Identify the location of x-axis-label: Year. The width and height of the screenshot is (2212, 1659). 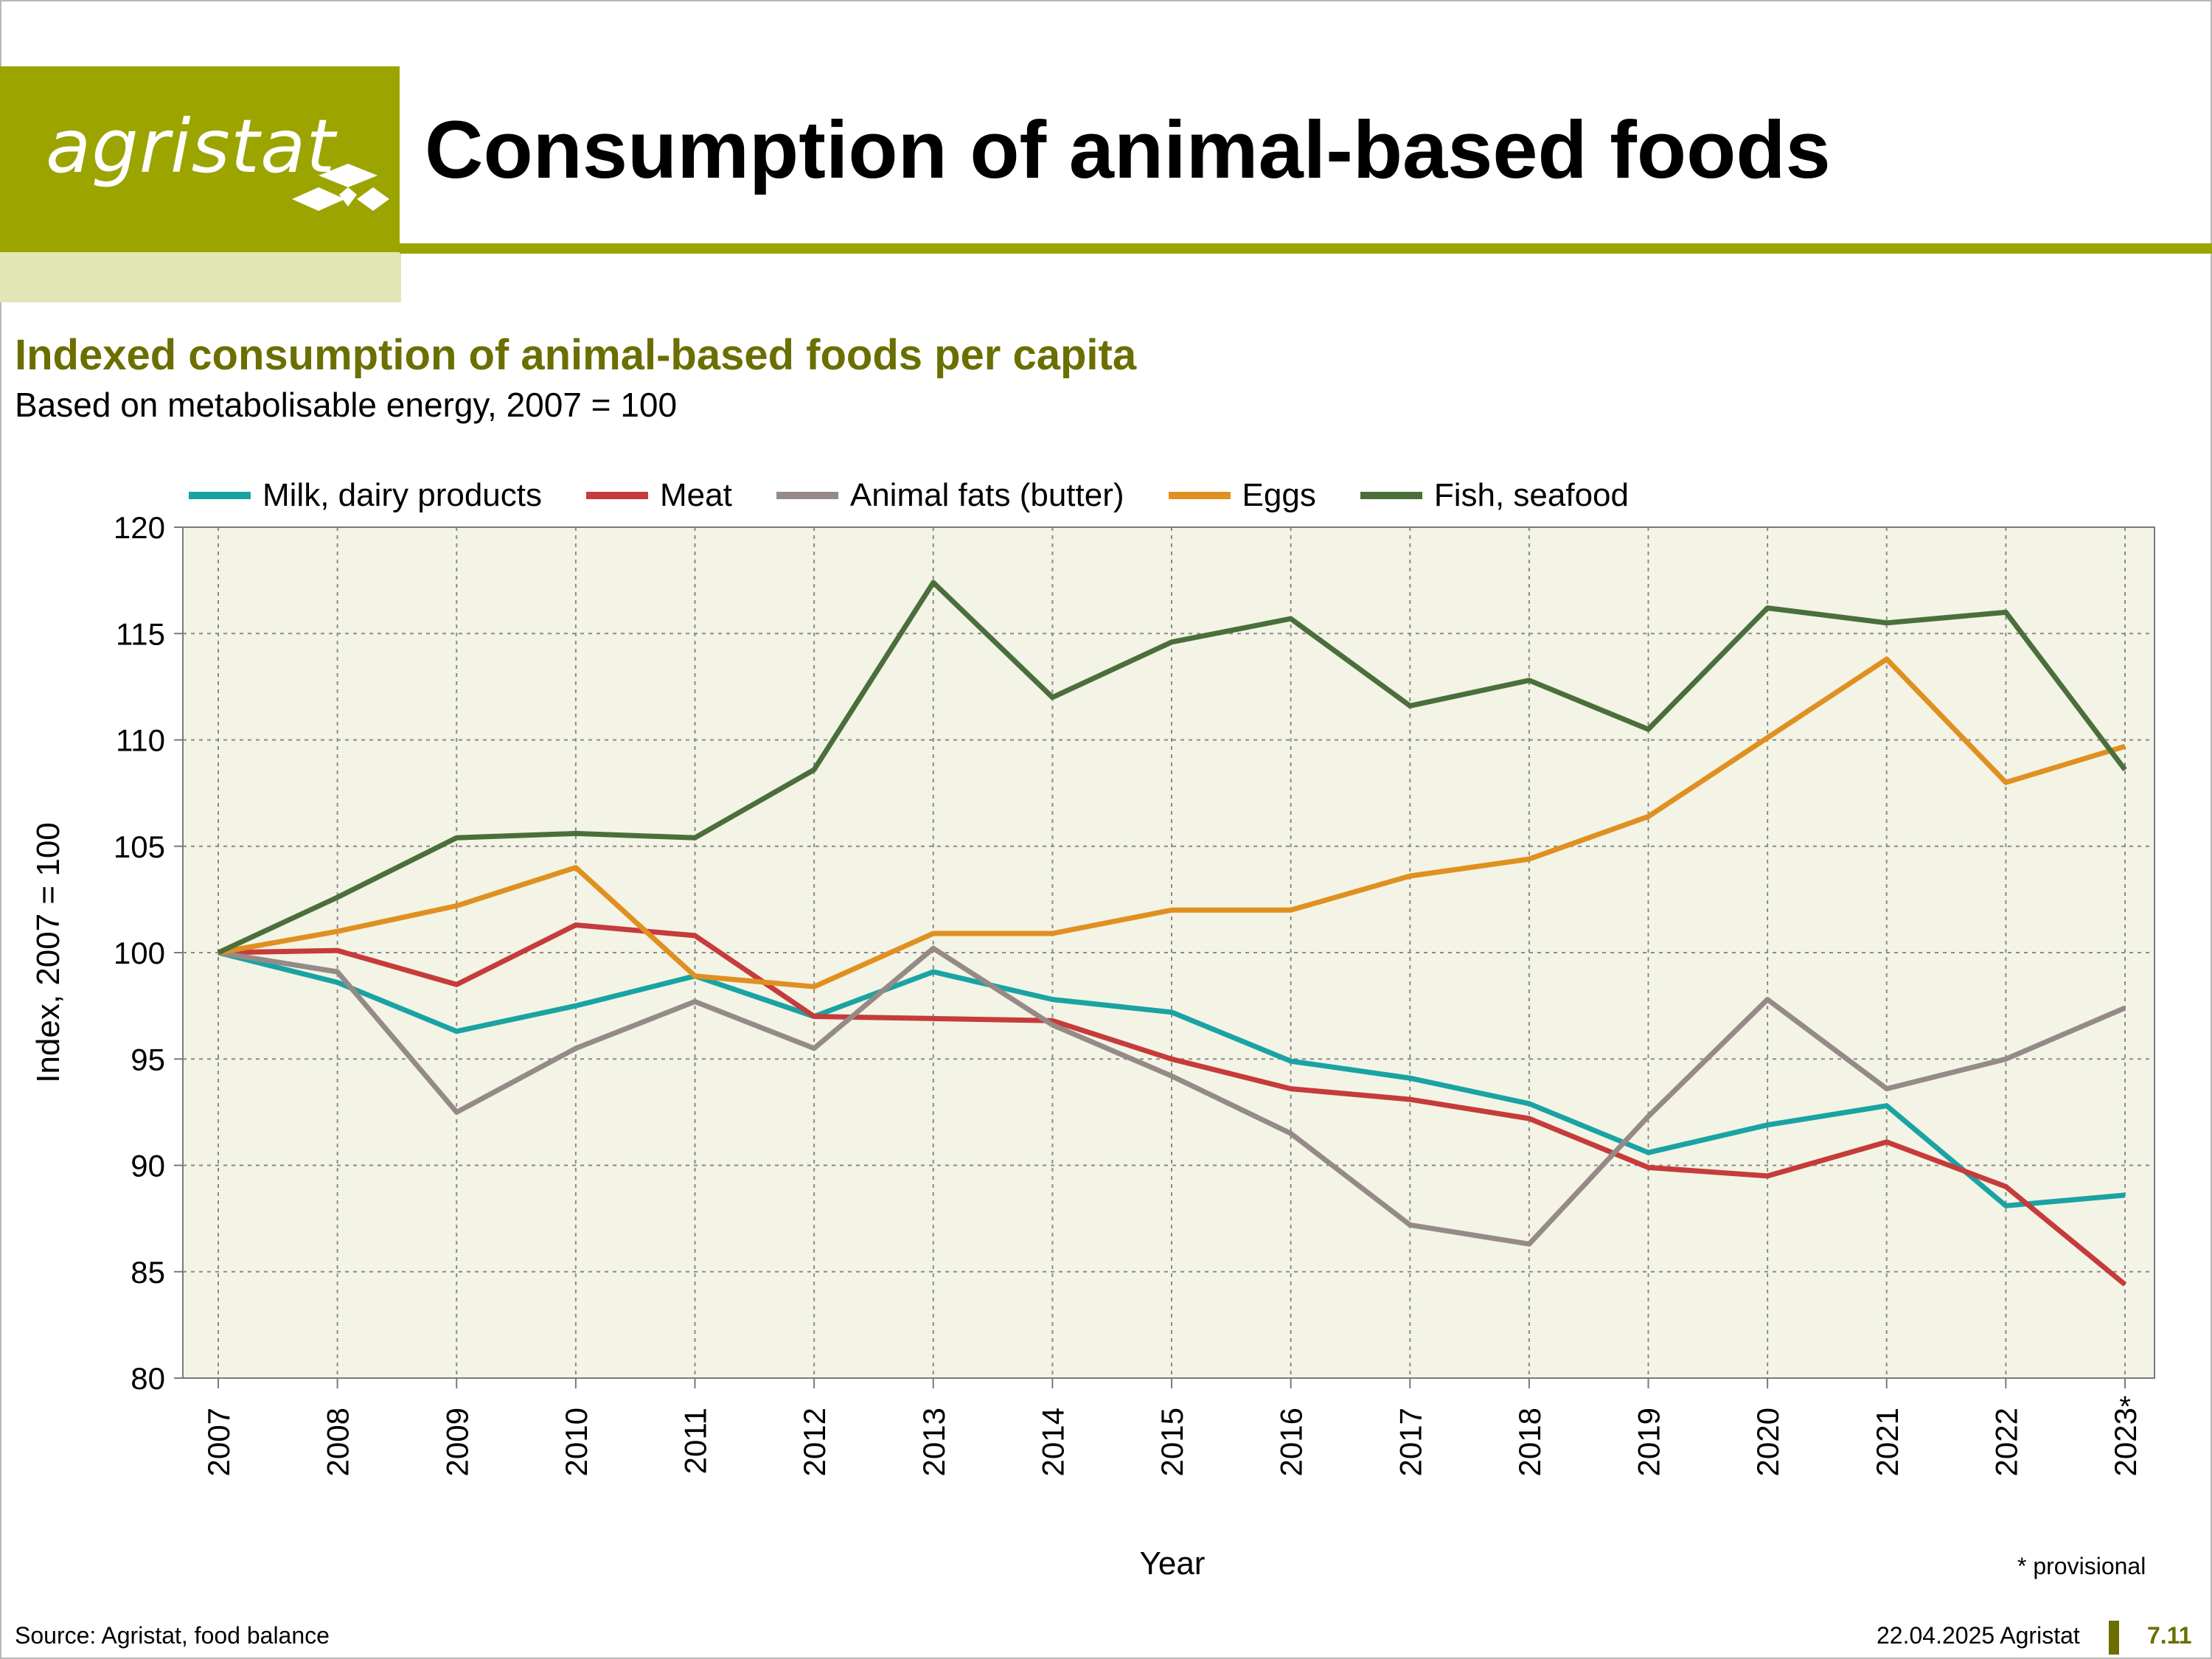
(1173, 1563).